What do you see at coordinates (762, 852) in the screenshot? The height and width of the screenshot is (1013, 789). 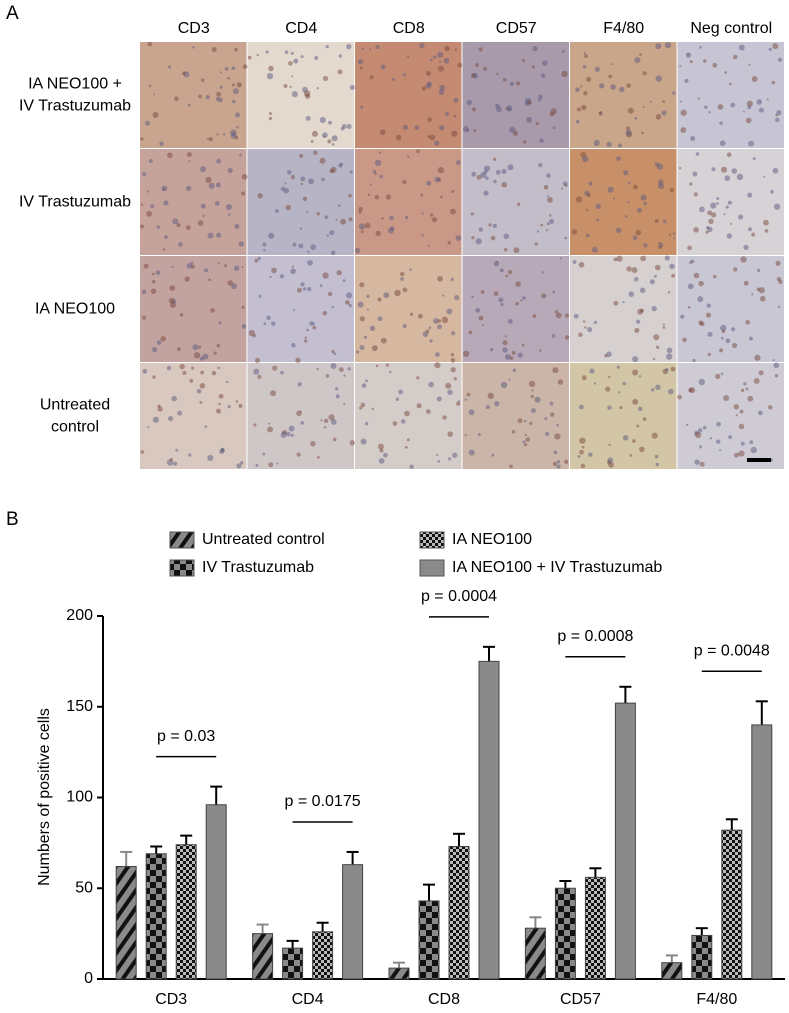 I see `bar` at bounding box center [762, 852].